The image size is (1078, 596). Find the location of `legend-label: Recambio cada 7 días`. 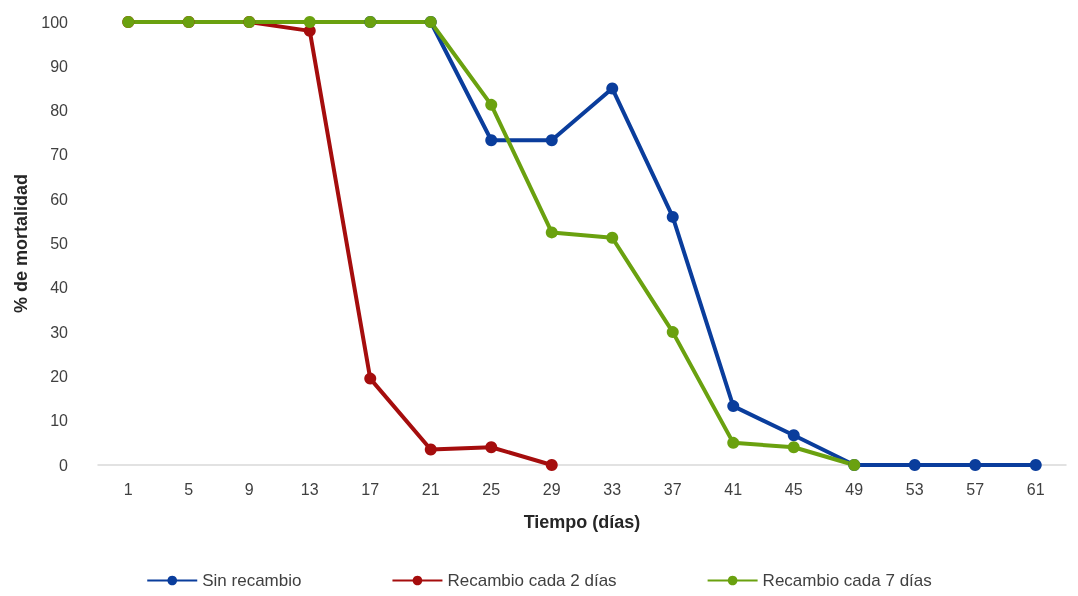

legend-label: Recambio cada 7 días is located at coordinates (847, 580).